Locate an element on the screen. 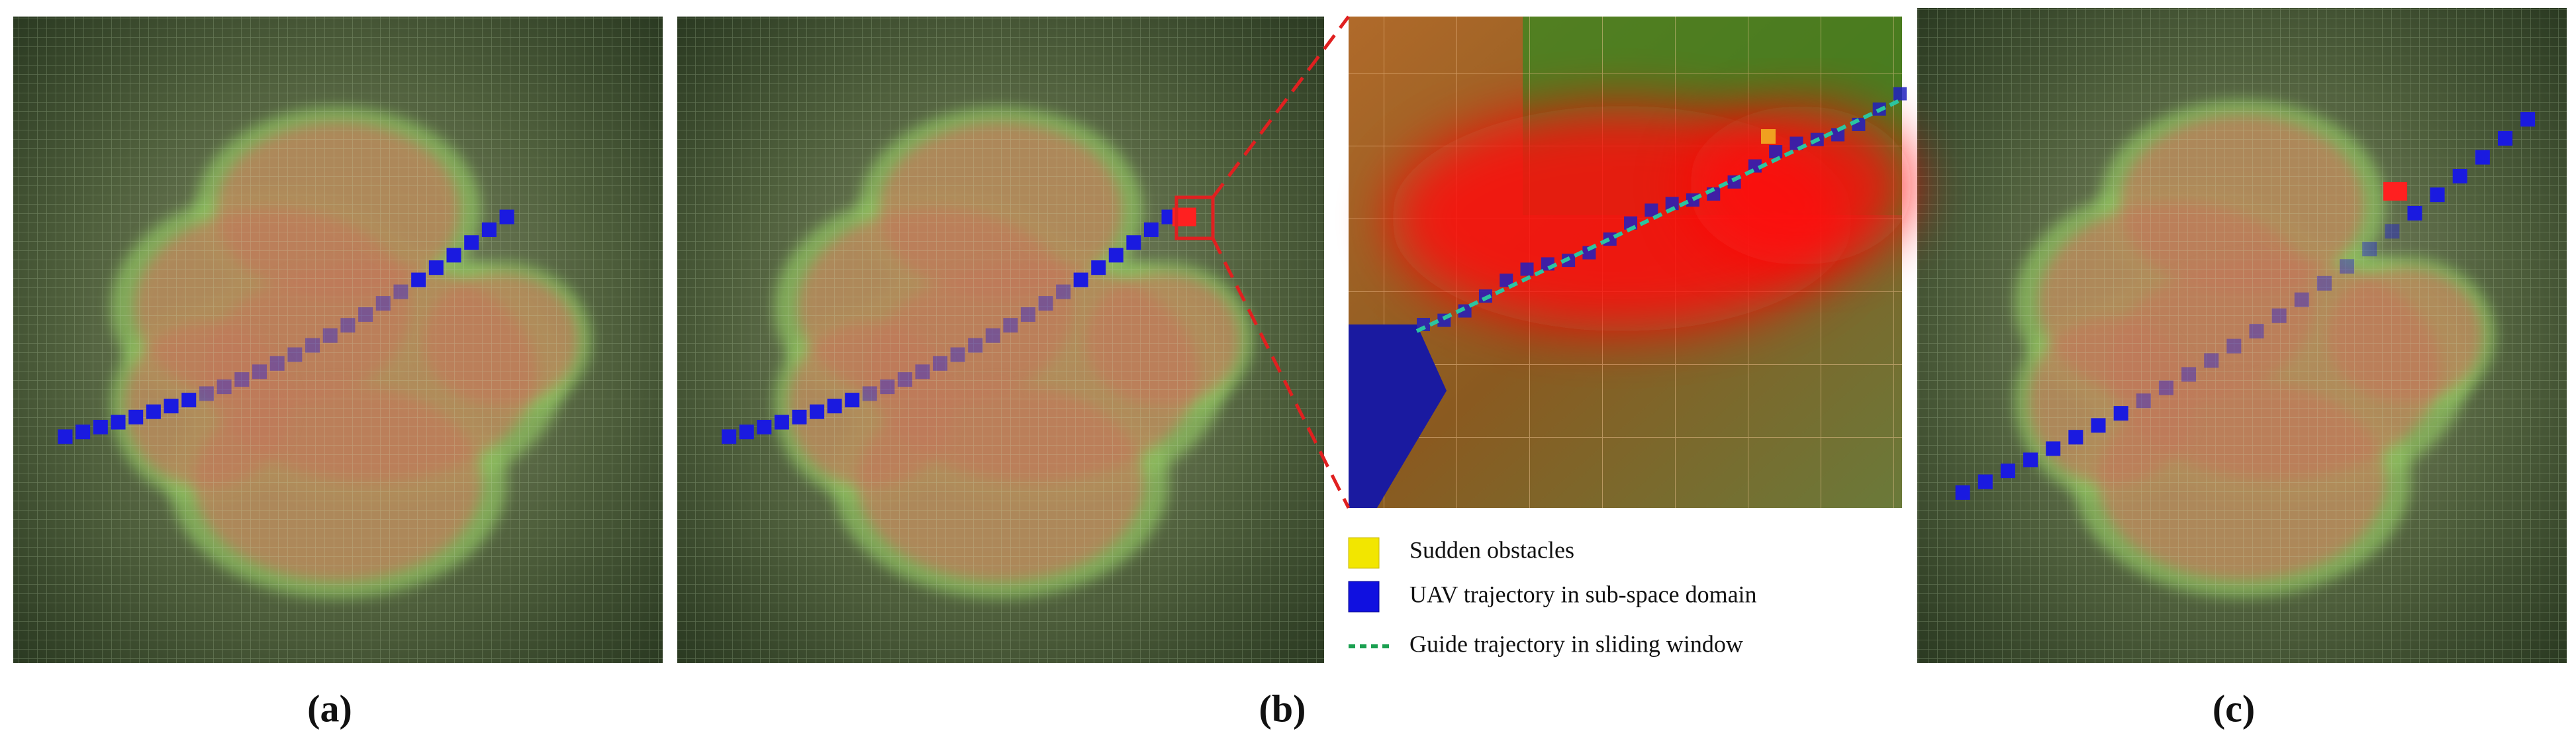  zoom-view is located at coordinates (1631, 262).